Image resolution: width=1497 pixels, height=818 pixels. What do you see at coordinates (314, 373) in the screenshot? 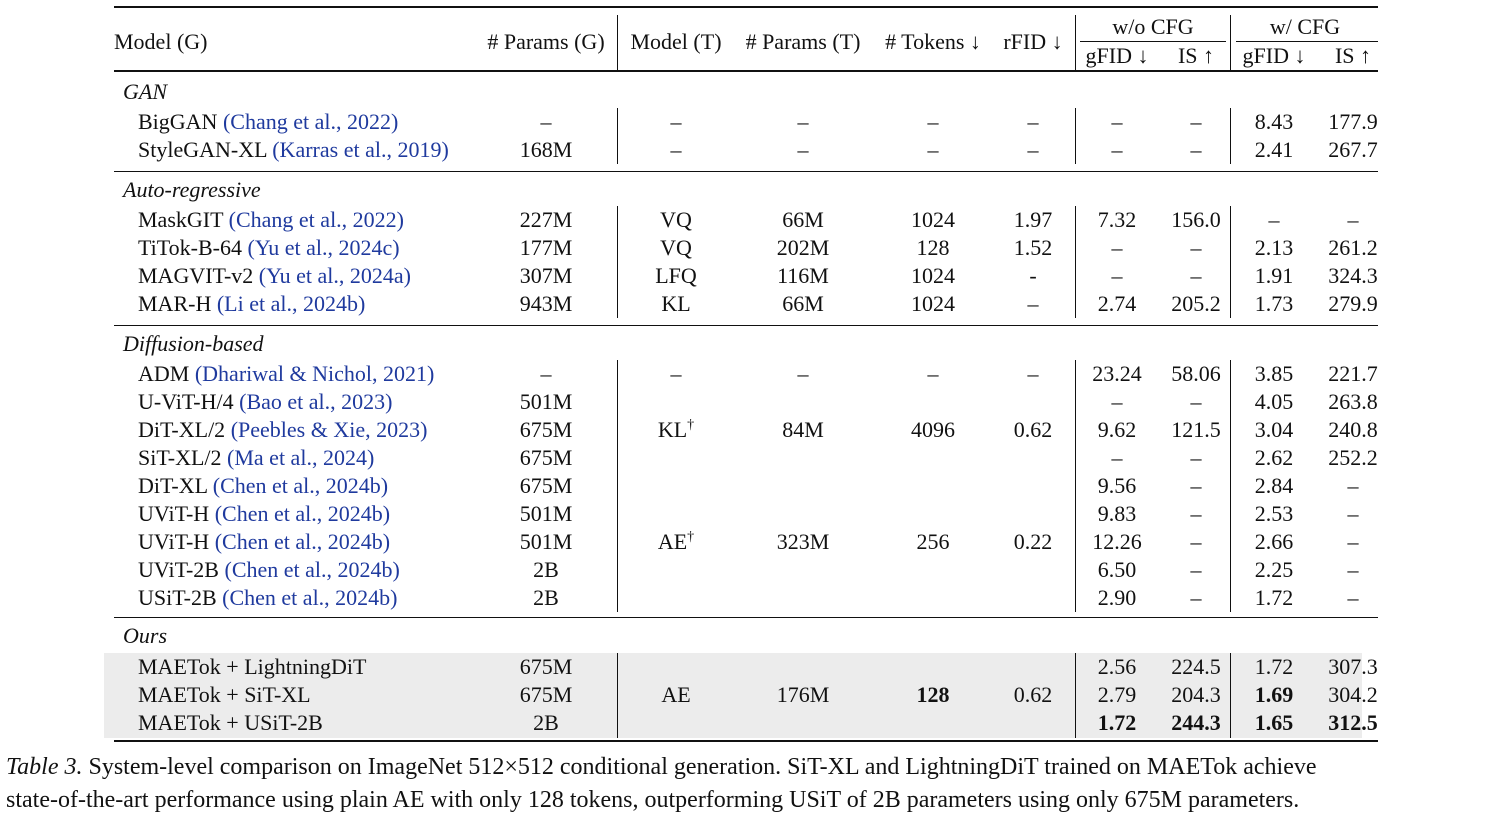
I see `citation-link: (Dhariwal & Nichol, 2021)` at bounding box center [314, 373].